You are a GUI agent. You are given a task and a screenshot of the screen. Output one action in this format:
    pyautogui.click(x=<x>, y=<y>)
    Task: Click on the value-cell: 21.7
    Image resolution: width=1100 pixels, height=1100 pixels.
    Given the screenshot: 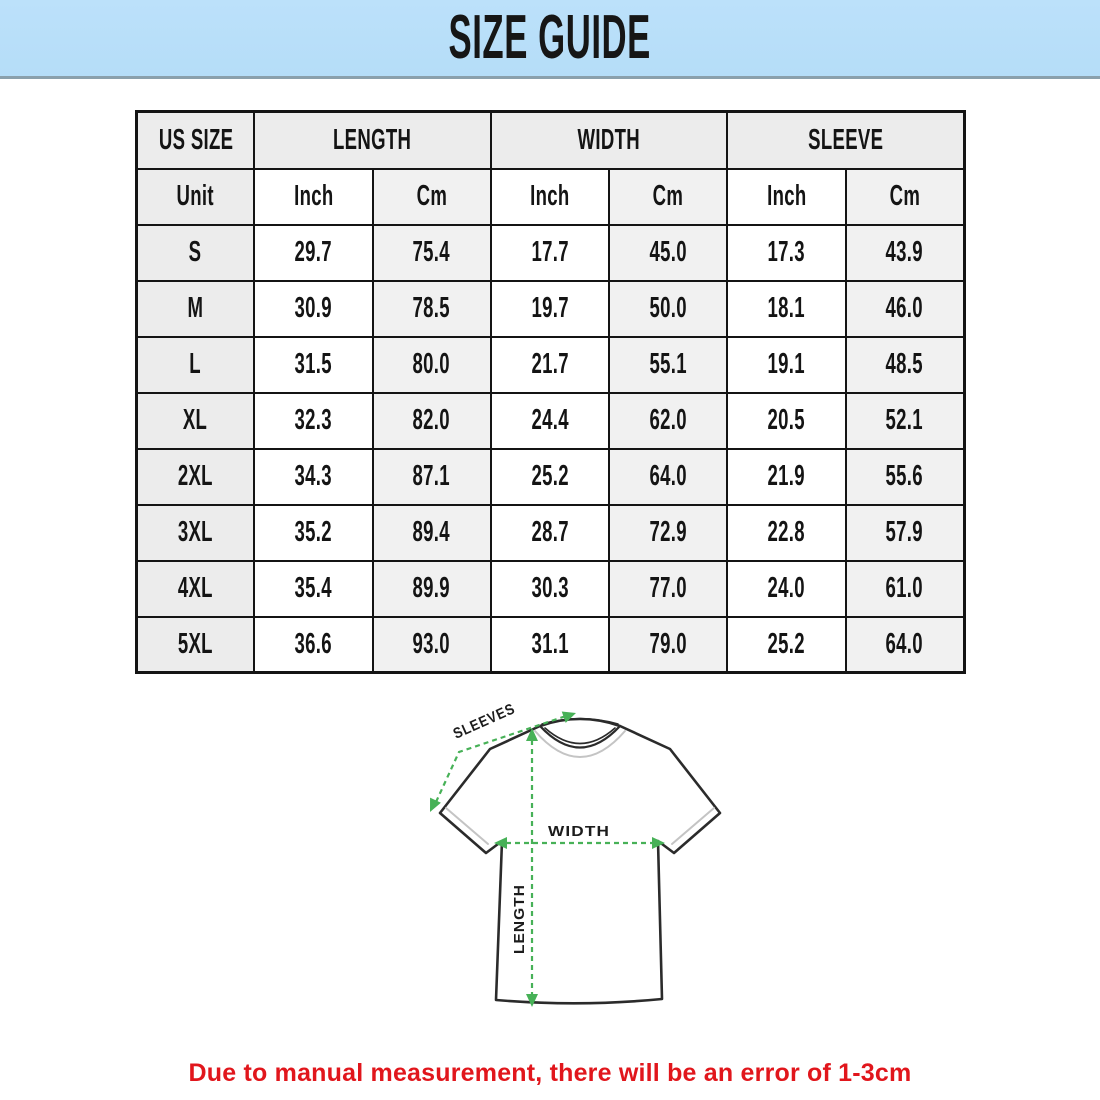 What is the action you would take?
    pyautogui.click(x=550, y=364)
    